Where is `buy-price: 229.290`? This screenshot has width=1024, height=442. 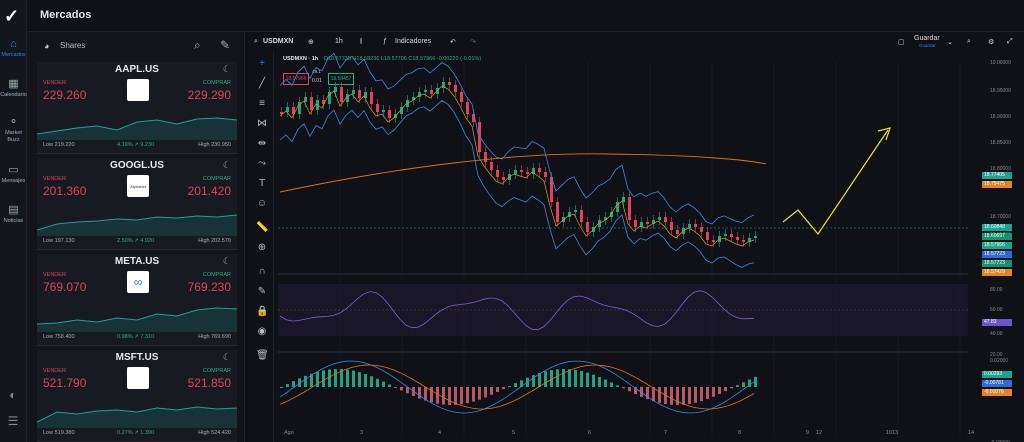 buy-price: 229.290 is located at coordinates (209, 95).